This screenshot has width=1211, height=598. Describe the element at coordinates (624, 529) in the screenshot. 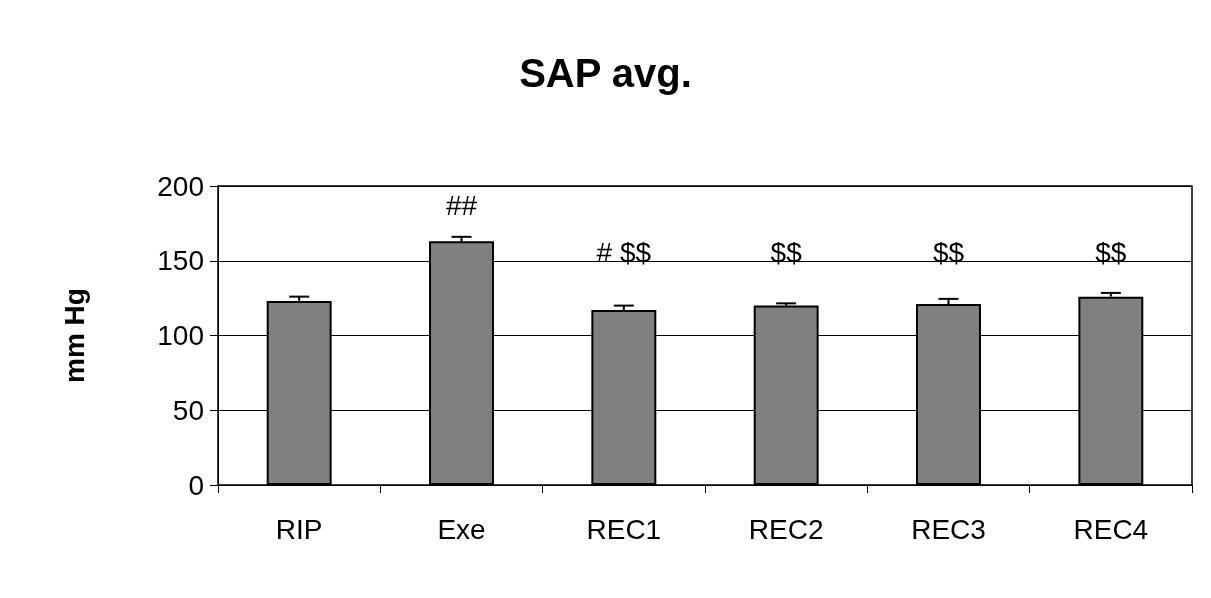

I see `x-tick-label: REC1` at that location.